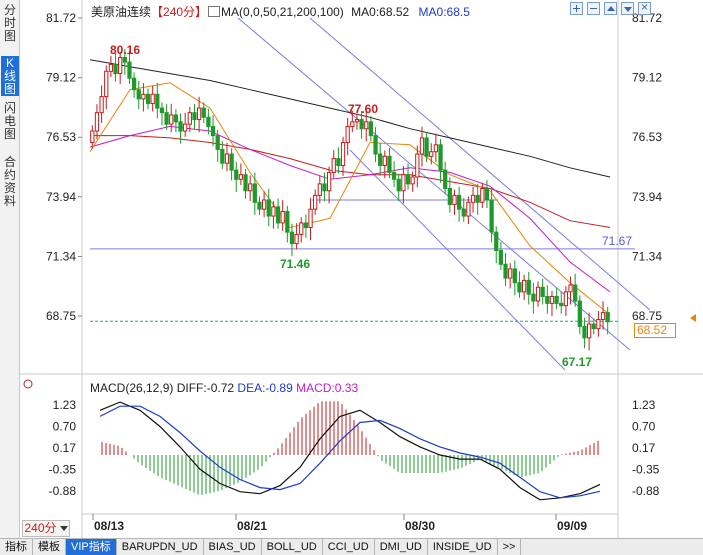  Describe the element at coordinates (63, 491) in the screenshot. I see `macd-tick-left: -0.88` at that location.